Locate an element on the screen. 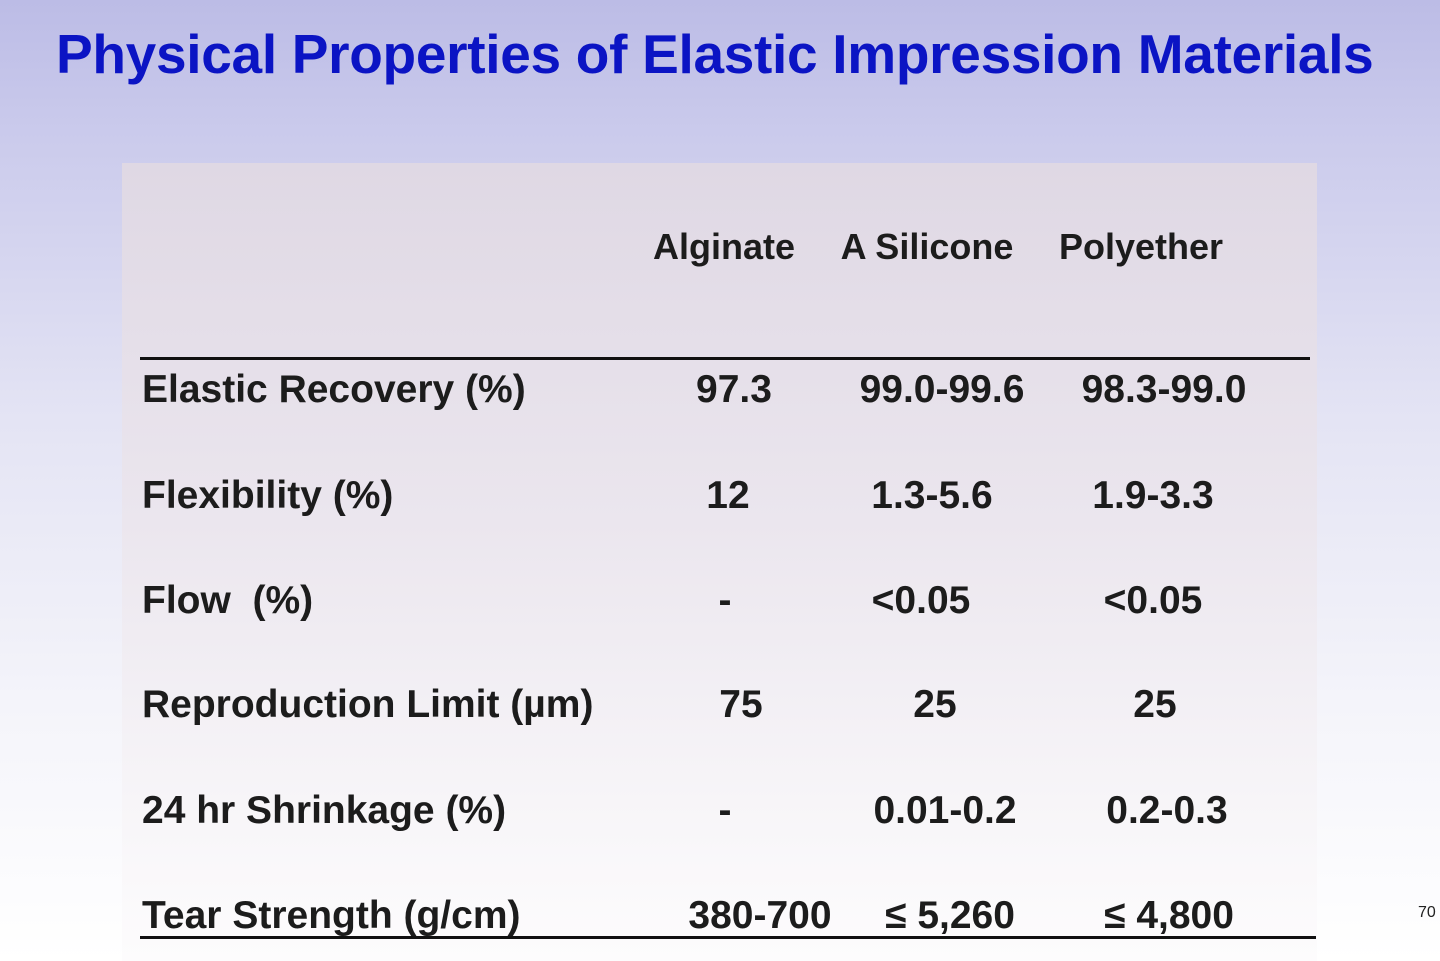  column-header-polyether: Polyether is located at coordinates (1141, 246).